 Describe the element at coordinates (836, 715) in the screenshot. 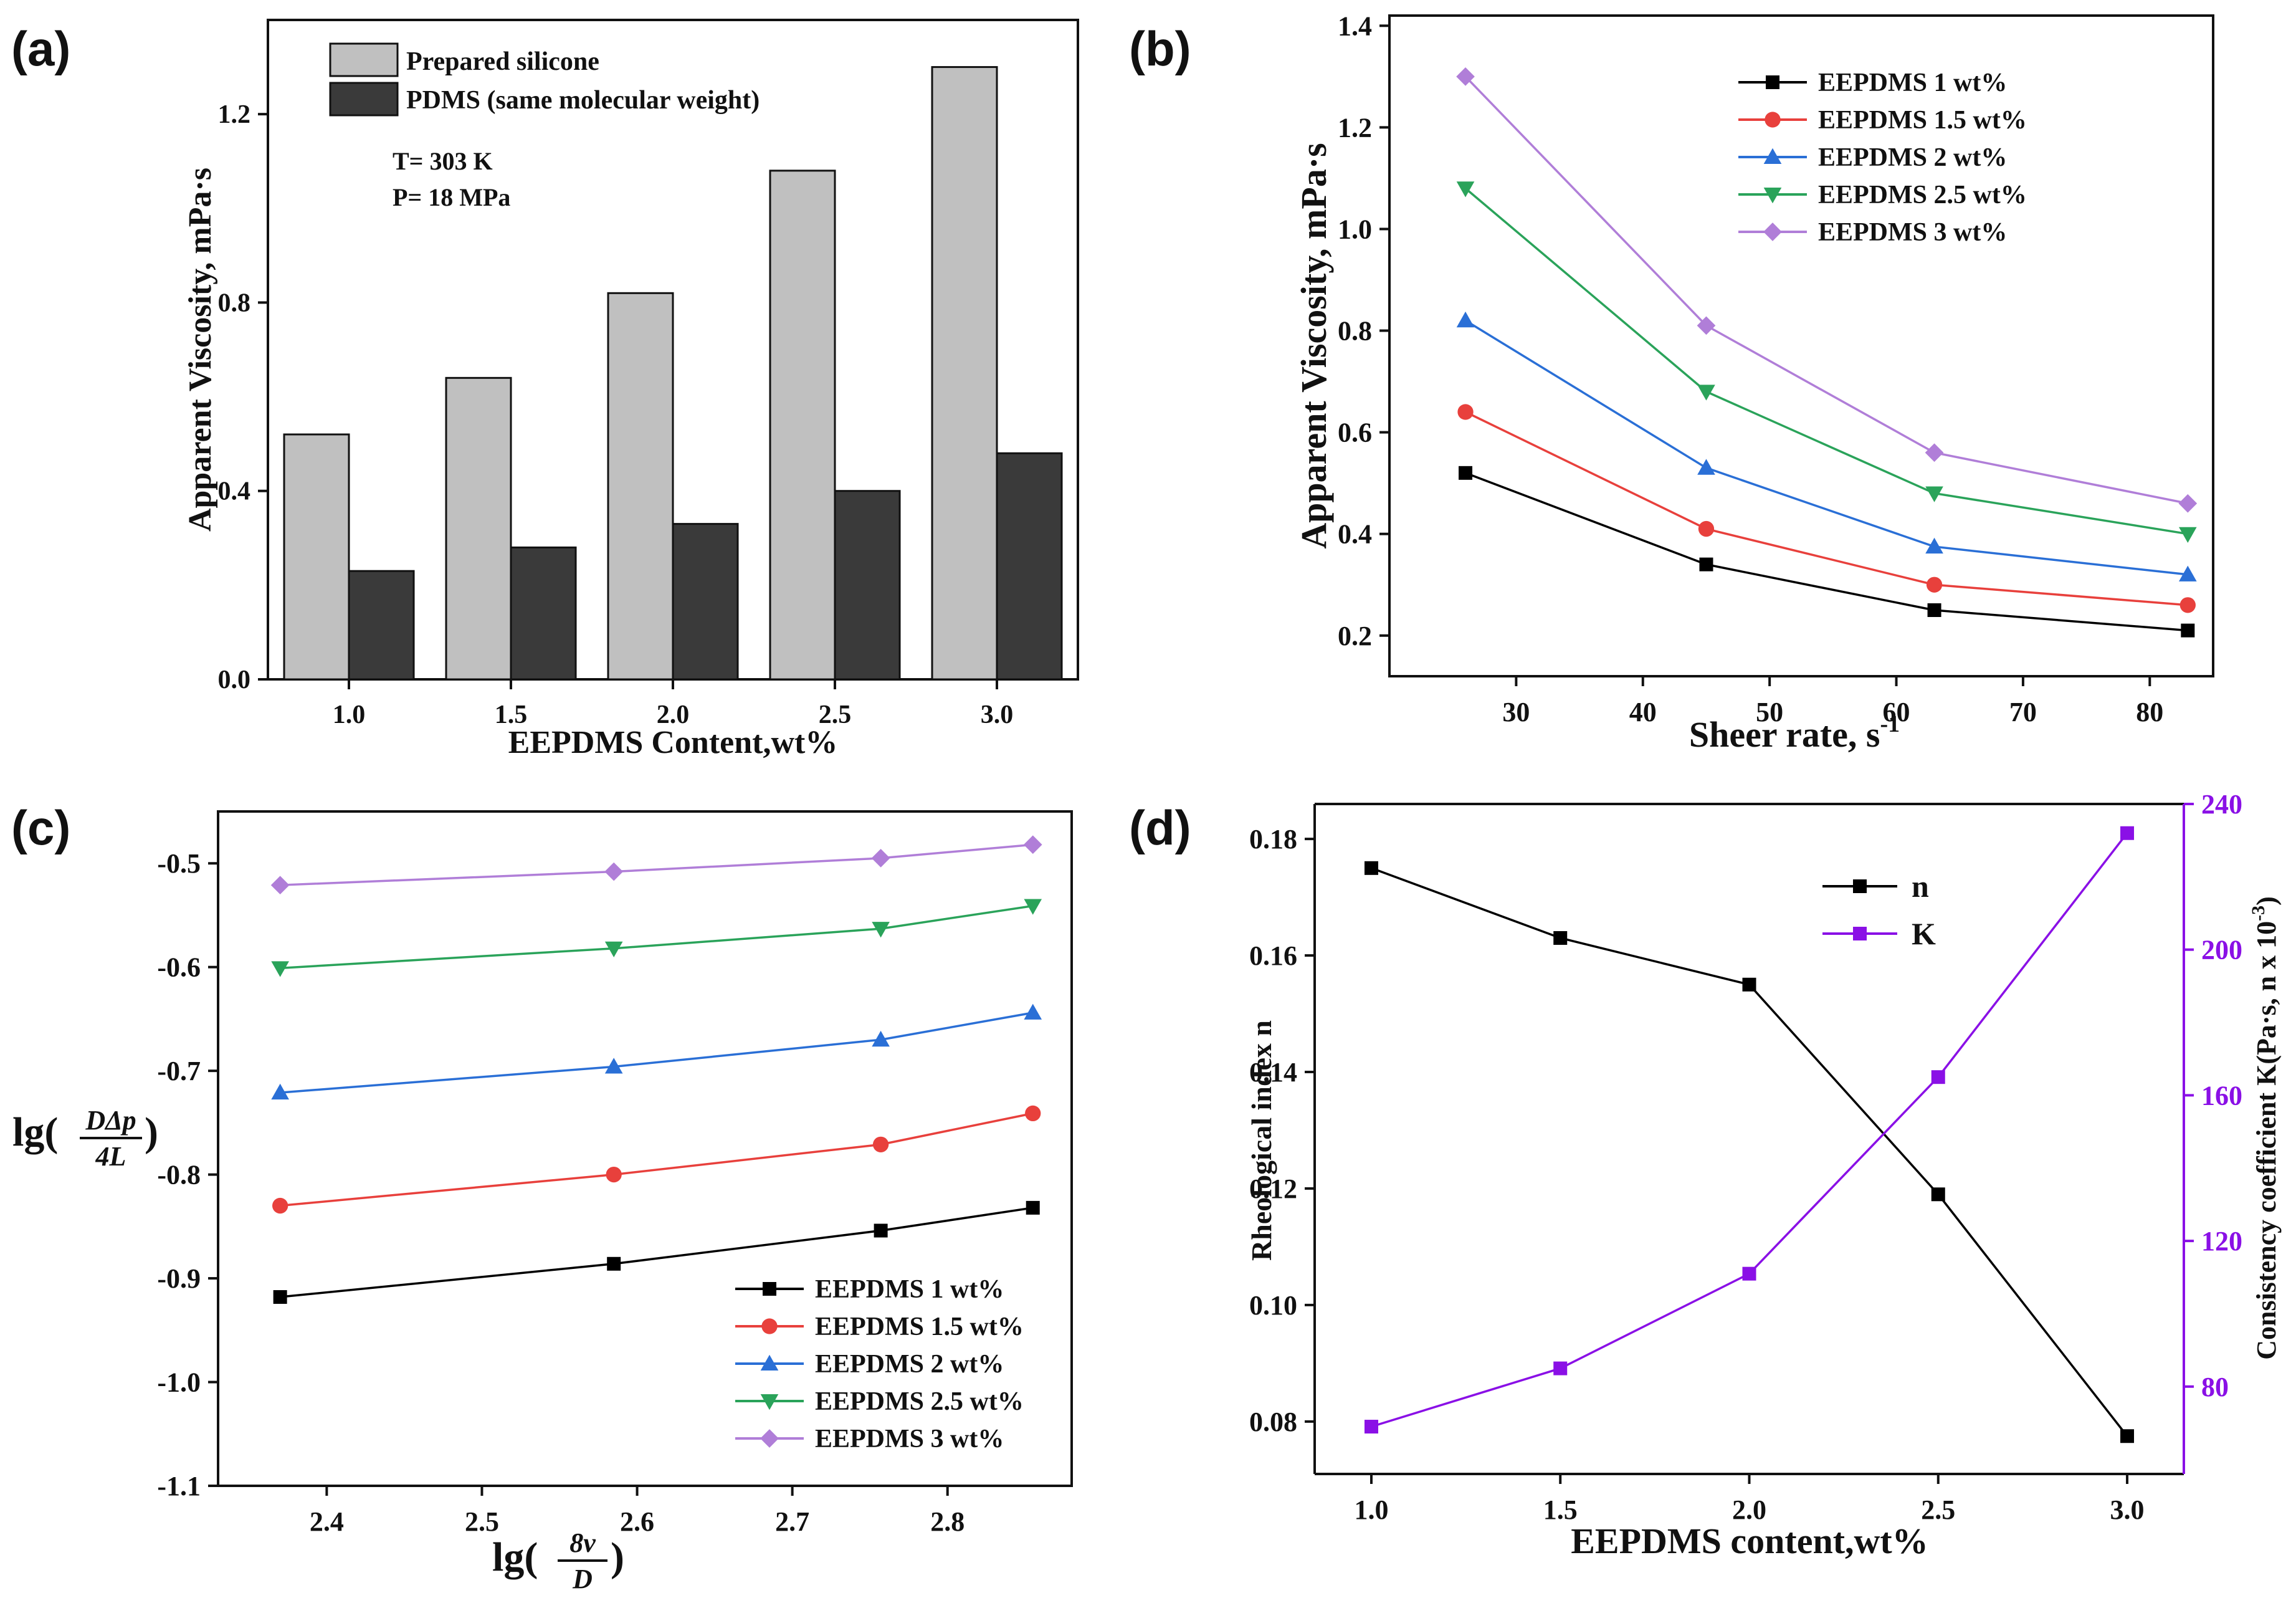

I see `x-tick-label: 2.5` at that location.